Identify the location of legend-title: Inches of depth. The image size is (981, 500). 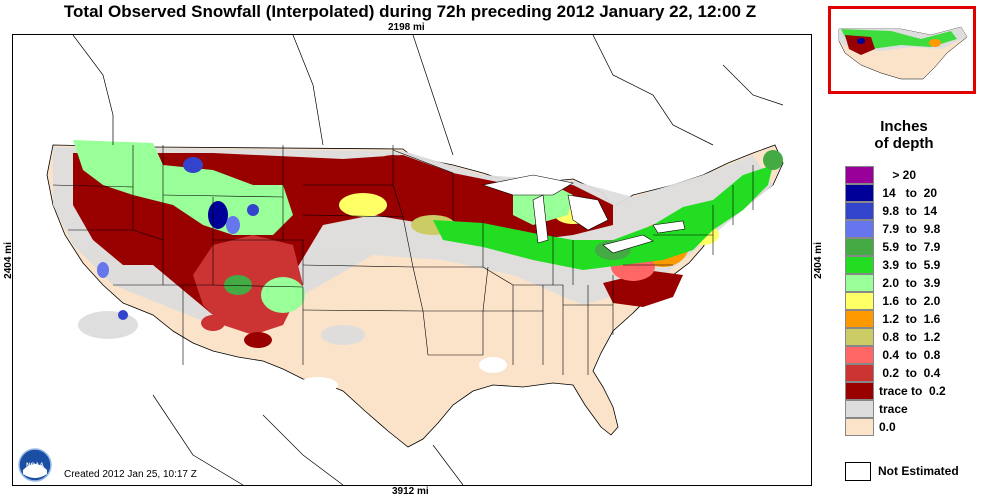
(904, 135).